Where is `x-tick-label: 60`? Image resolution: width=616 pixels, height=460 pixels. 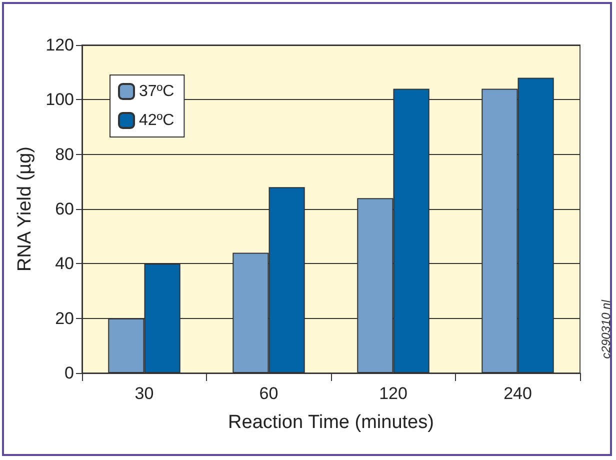
x-tick-label: 60 is located at coordinates (268, 393).